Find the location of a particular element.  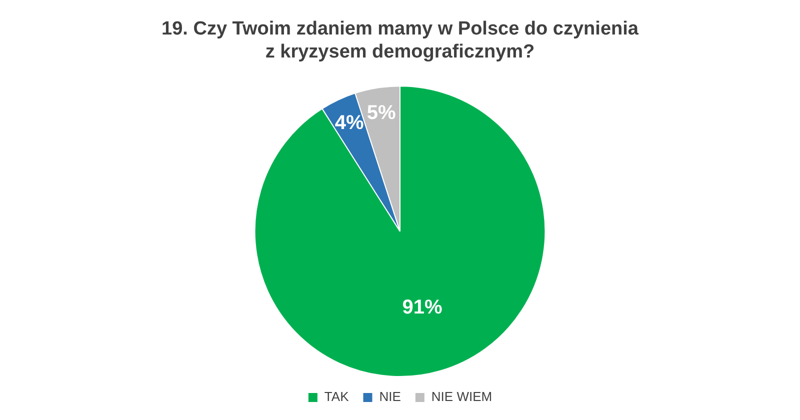

legend-label: NIE WIEM is located at coordinates (461, 396).